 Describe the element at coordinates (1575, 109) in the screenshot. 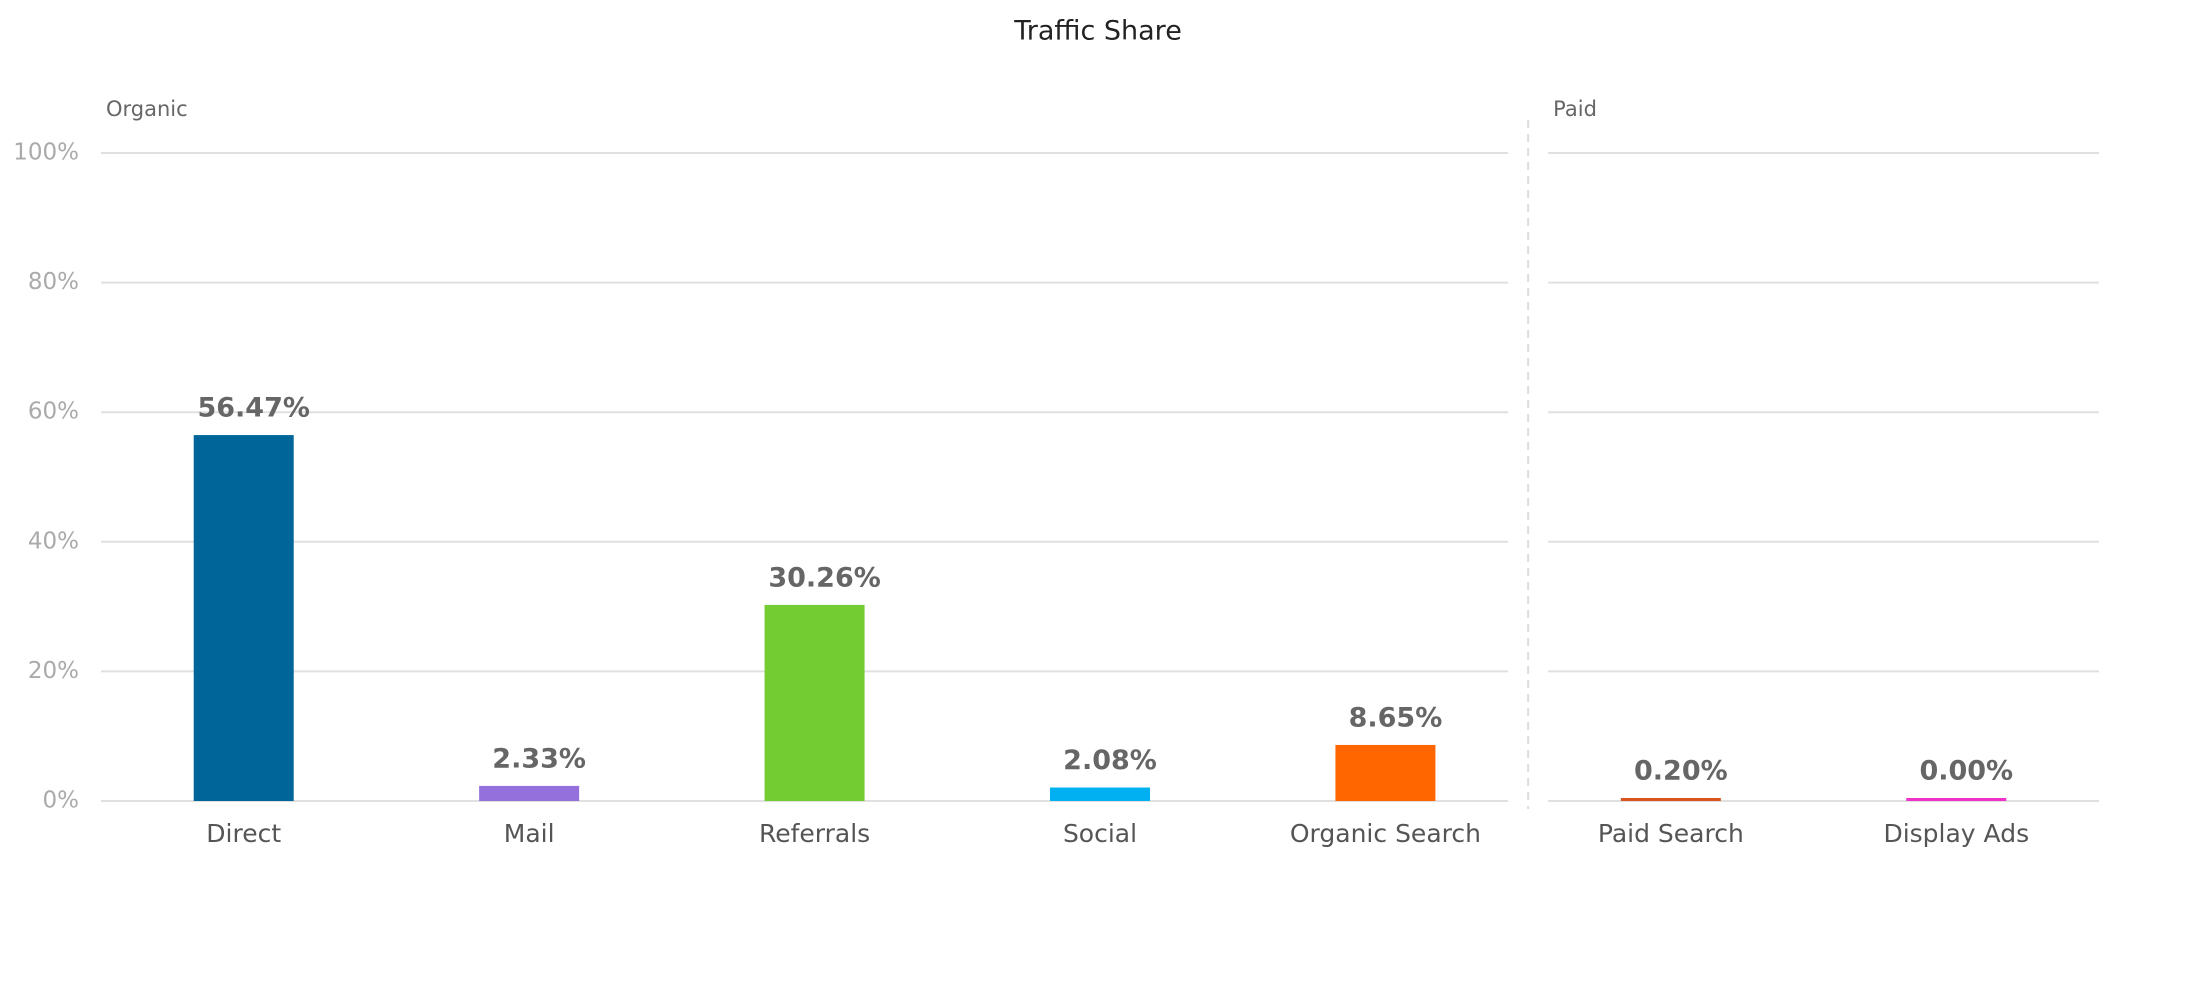

I see `group-label: Paid` at that location.